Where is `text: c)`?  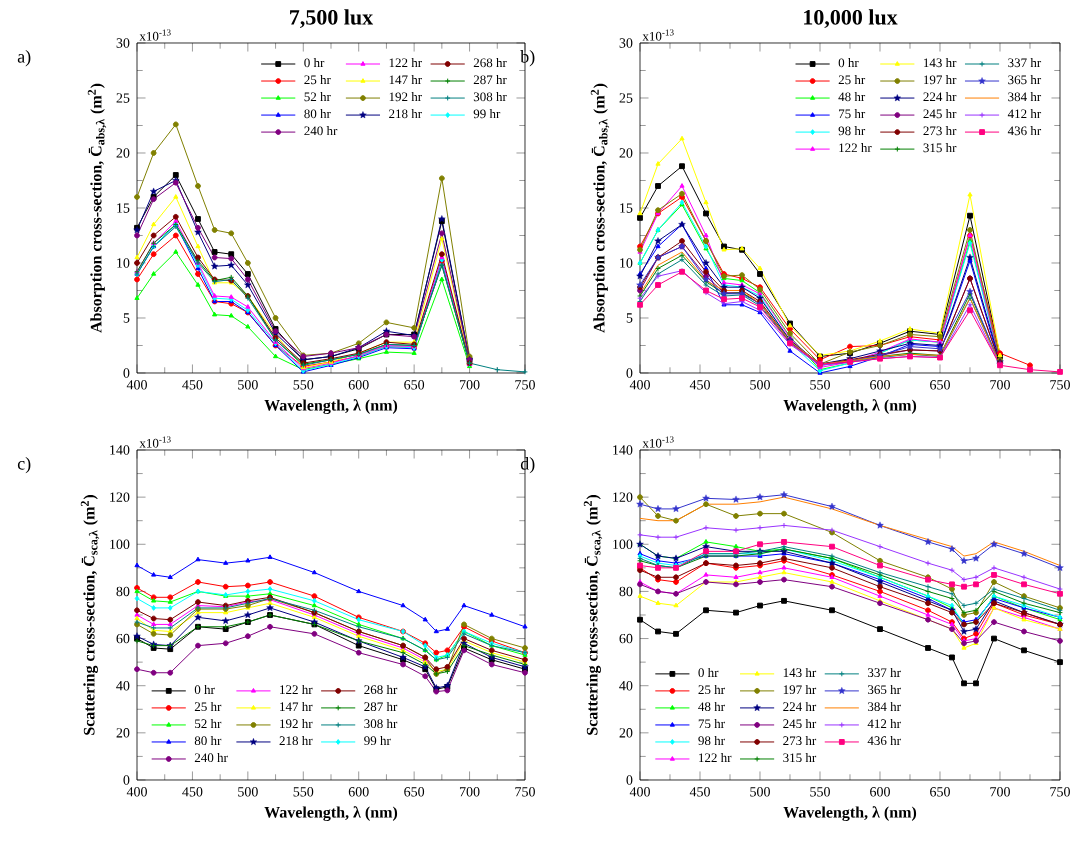
text: c) is located at coordinates (24, 465).